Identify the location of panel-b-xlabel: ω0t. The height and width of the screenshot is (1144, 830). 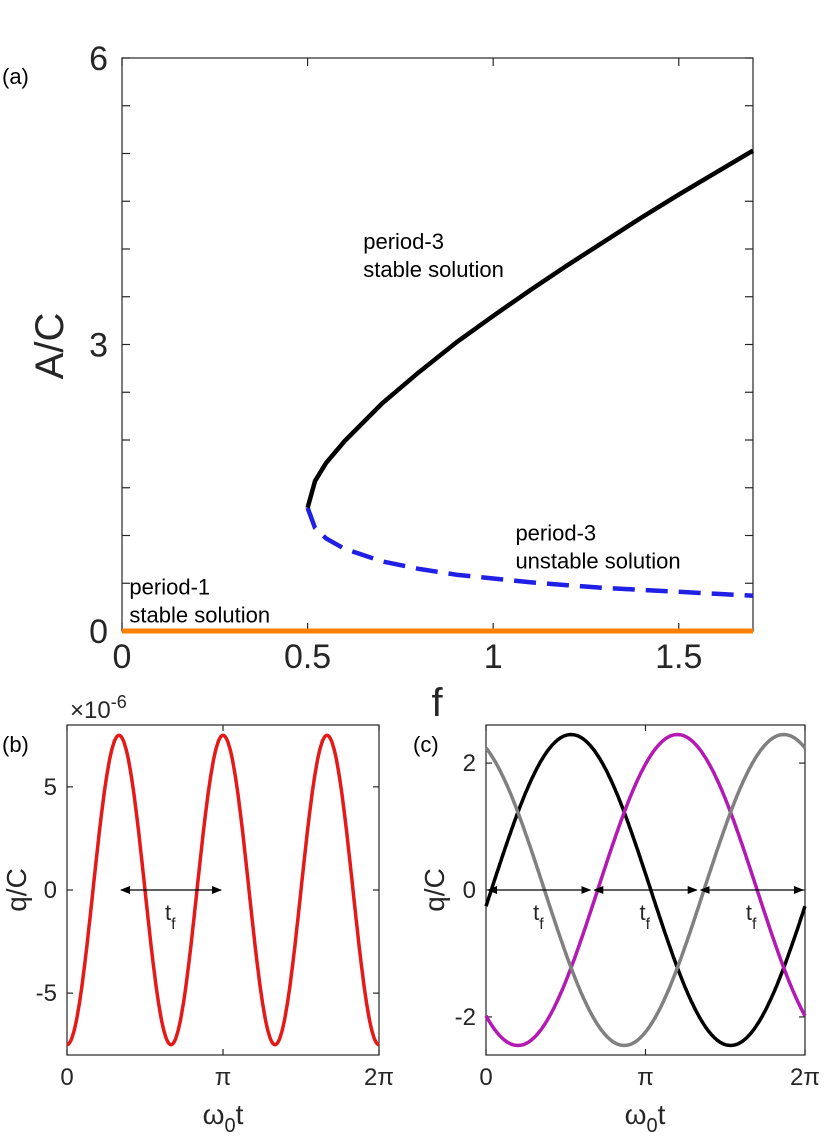
(223, 1118).